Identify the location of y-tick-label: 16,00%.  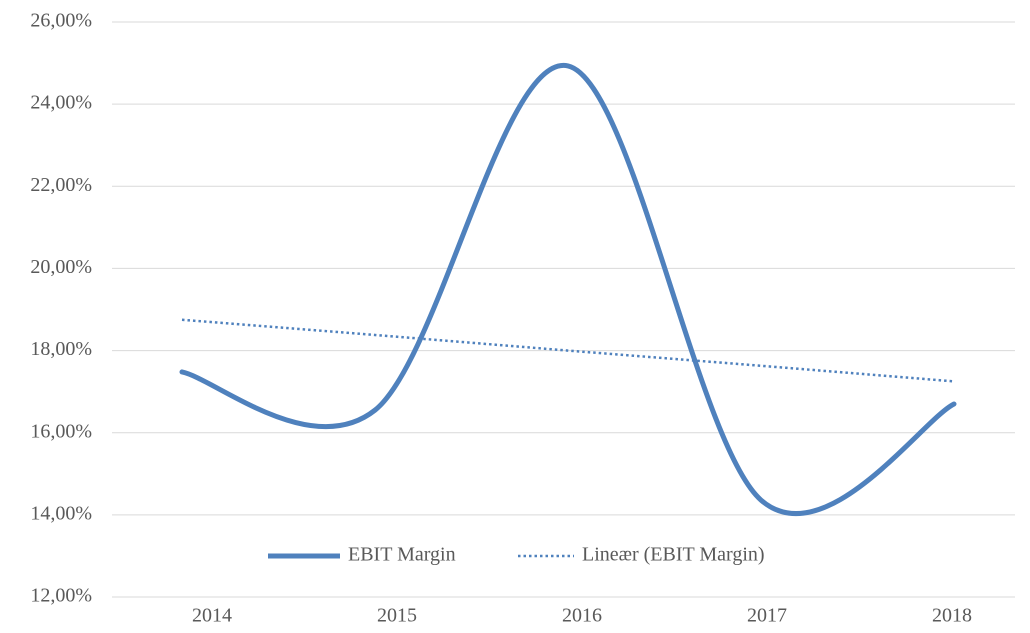
(61, 431).